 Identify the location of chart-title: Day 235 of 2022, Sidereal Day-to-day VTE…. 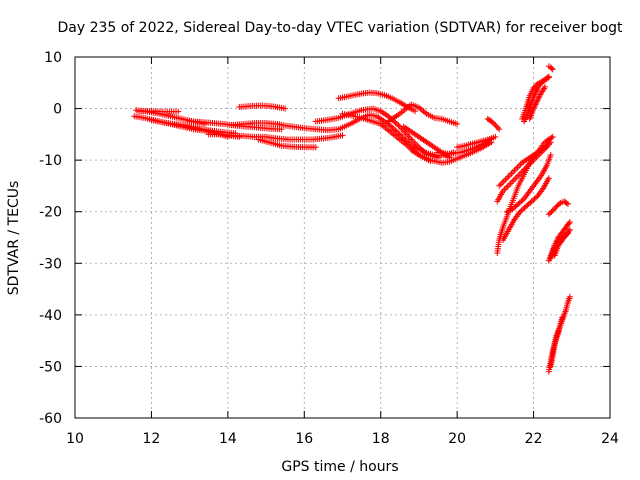
(340, 28).